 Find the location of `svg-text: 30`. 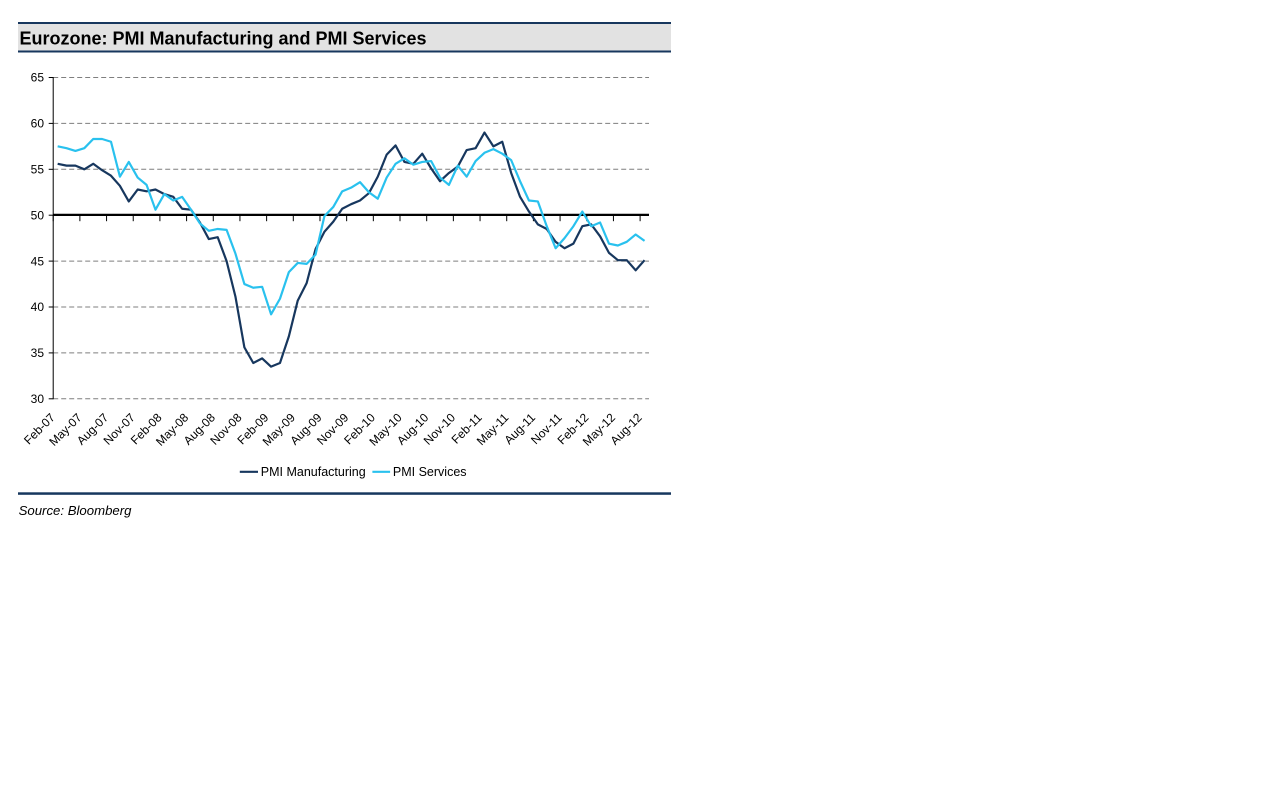

svg-text: 30 is located at coordinates (38, 399).